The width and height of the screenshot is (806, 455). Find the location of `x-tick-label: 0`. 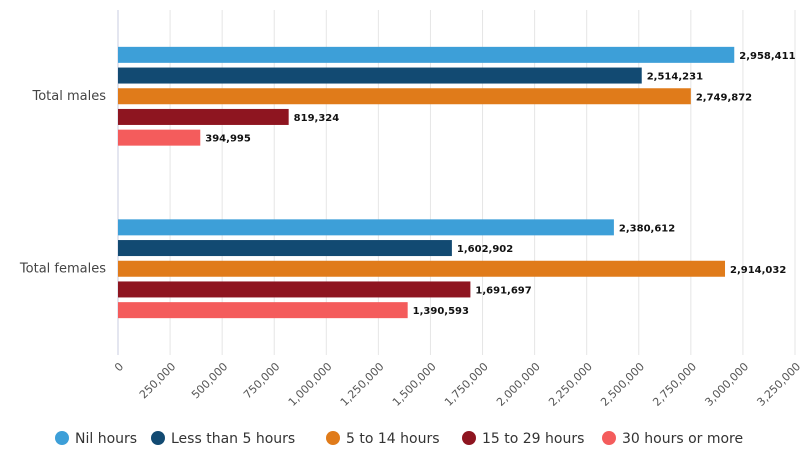

x-tick-label: 0 is located at coordinates (119, 367).